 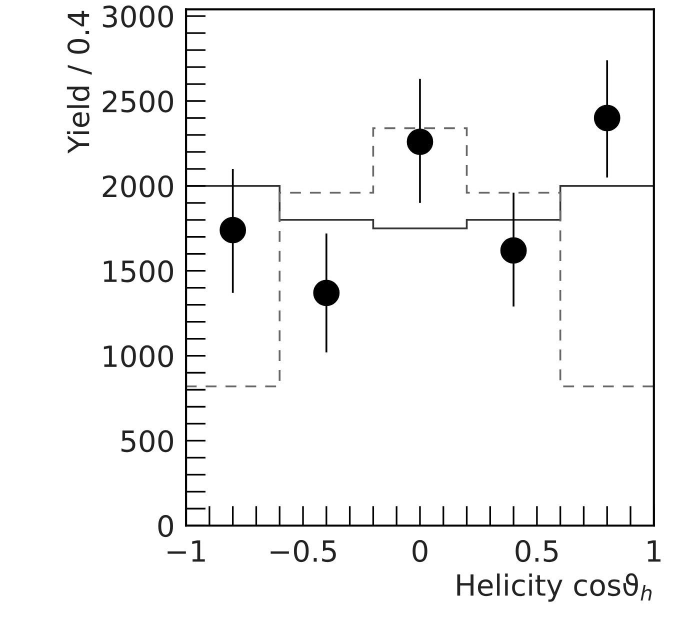 What do you see at coordinates (165, 526) in the screenshot?
I see `y-tick-label: 0` at bounding box center [165, 526].